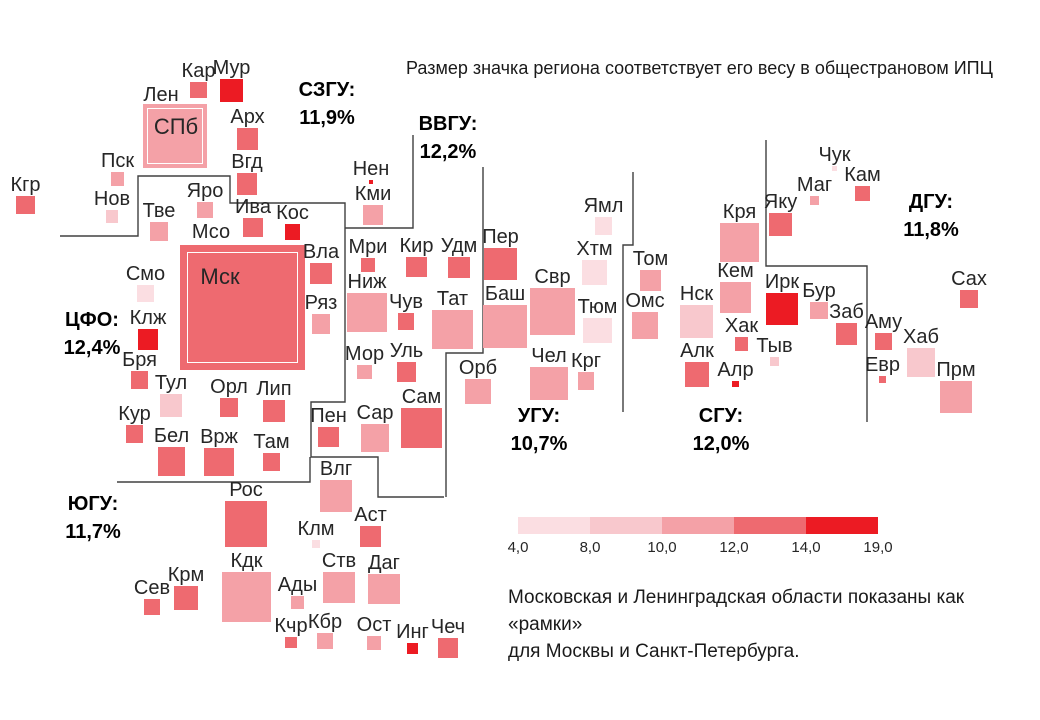 The image size is (1040, 720). I want to click on region-square-Чел, so click(549, 383).